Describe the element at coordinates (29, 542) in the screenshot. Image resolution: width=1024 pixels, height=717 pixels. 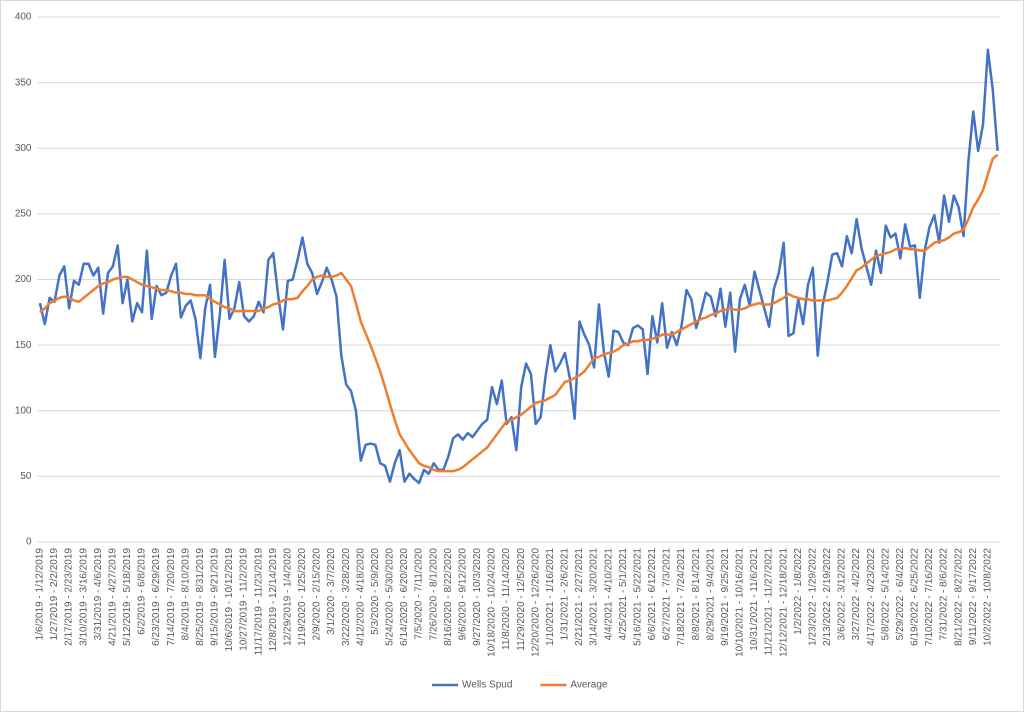
I see `y-tick-label: 0` at that location.